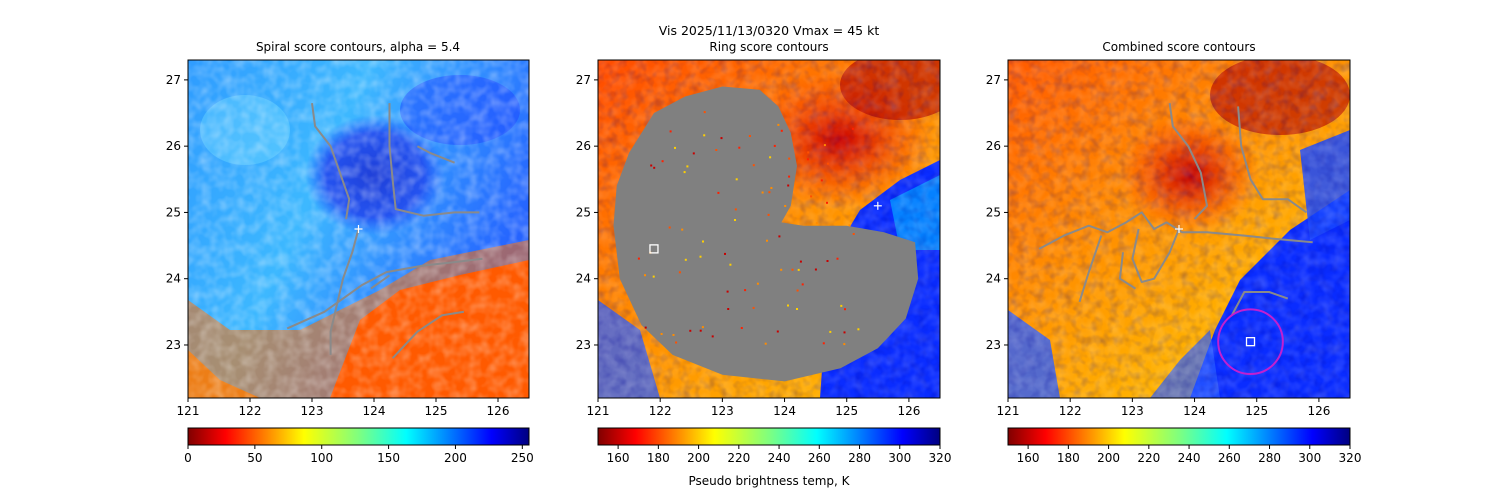  I want to click on colorbar-tick-label: 0, so click(188, 458).